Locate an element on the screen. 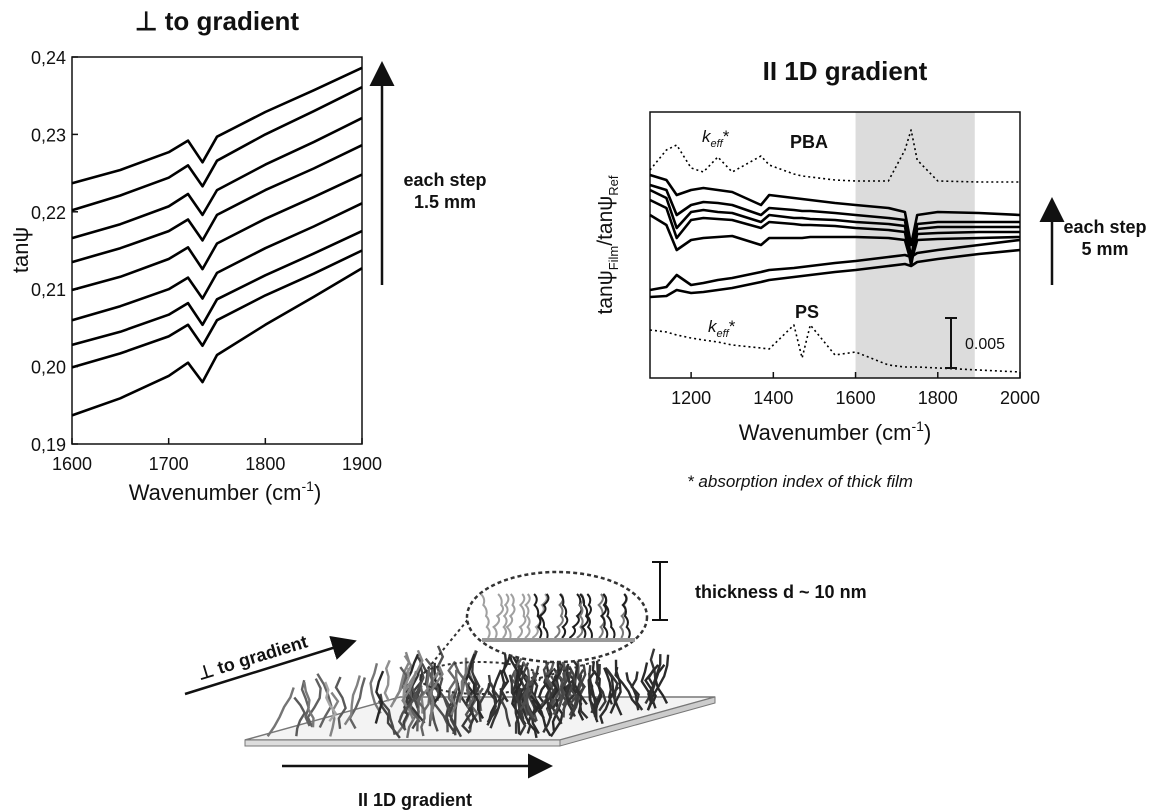 Image resolution: width=1166 pixels, height=811 pixels. chart-title: II 1D gradient is located at coordinates (845, 71).